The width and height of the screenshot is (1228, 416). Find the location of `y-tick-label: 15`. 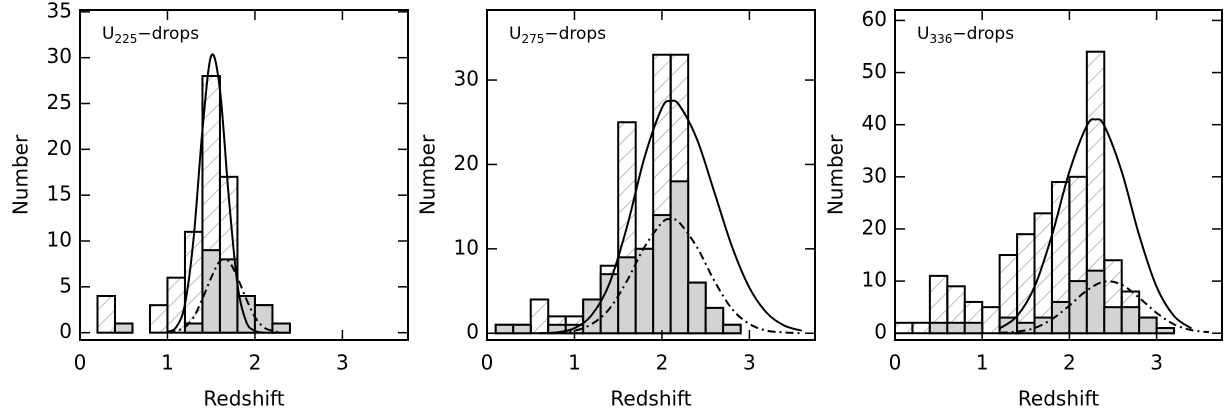

y-tick-label: 15 is located at coordinates (59, 194).